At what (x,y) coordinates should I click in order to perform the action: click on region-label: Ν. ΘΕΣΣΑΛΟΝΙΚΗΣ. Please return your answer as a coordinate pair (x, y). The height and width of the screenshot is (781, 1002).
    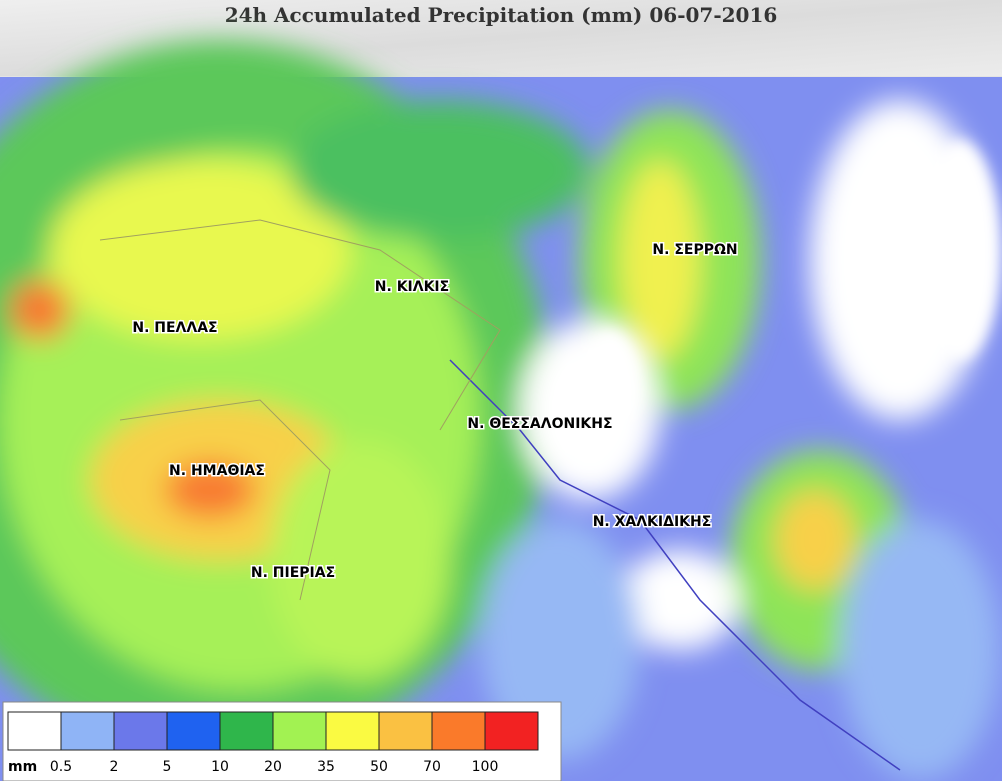
    Looking at the image, I should click on (539, 424).